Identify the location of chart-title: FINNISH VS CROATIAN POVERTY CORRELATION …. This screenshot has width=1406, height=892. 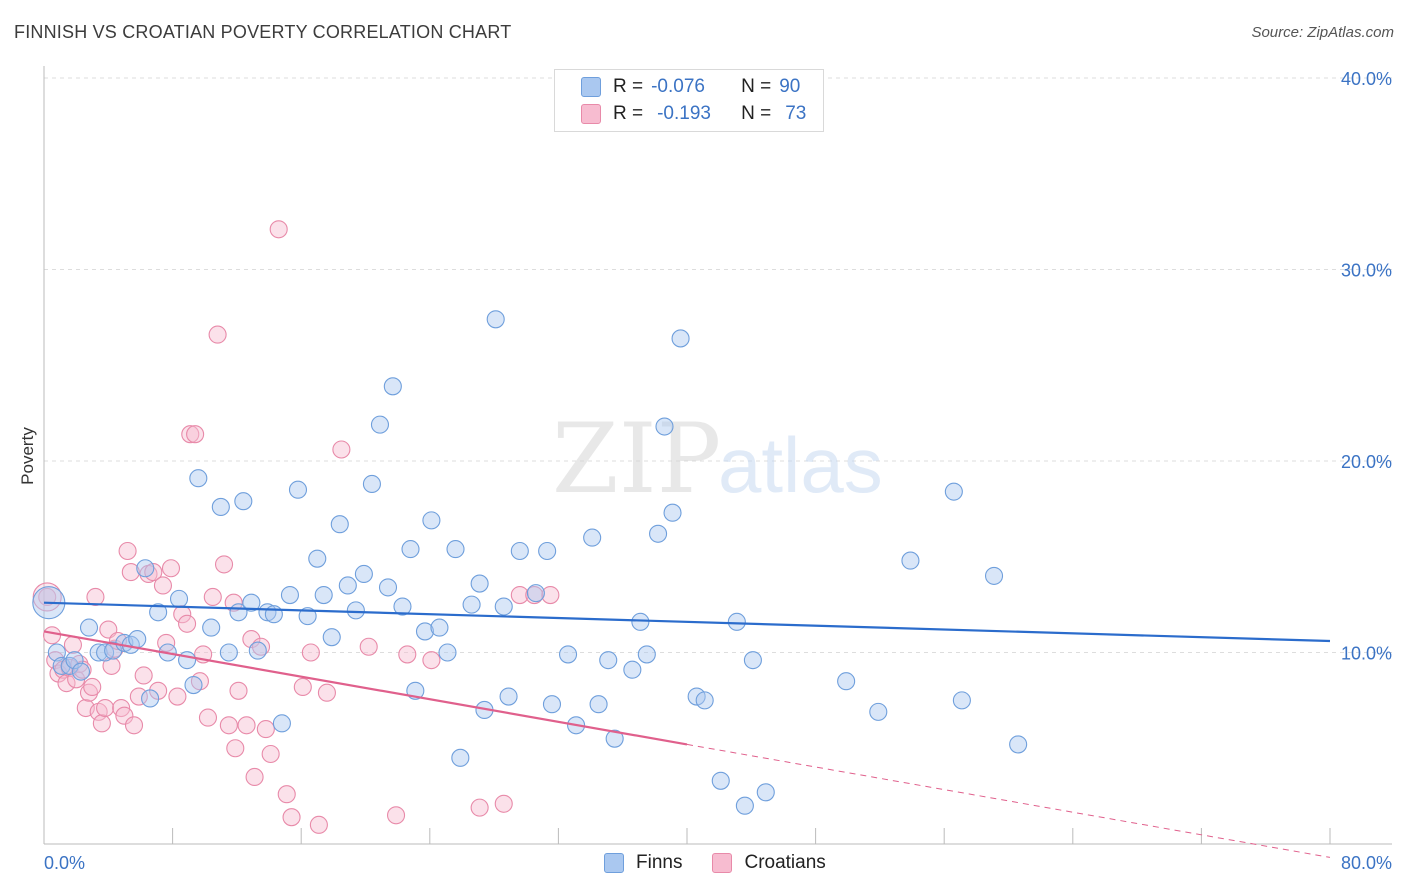
(263, 32).